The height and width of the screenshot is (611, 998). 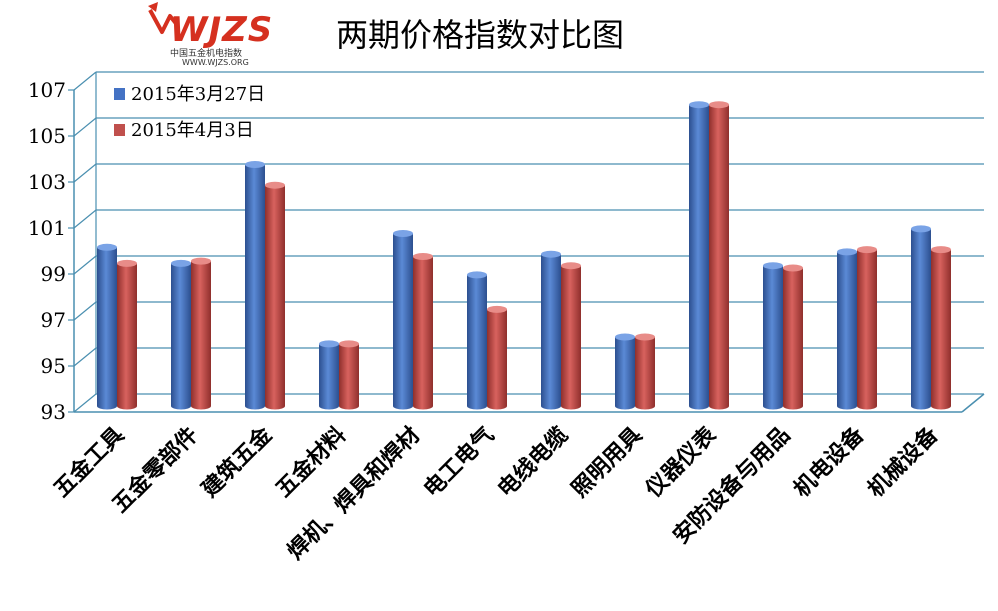 What do you see at coordinates (53, 274) in the screenshot?
I see `y-tick-label: 99` at bounding box center [53, 274].